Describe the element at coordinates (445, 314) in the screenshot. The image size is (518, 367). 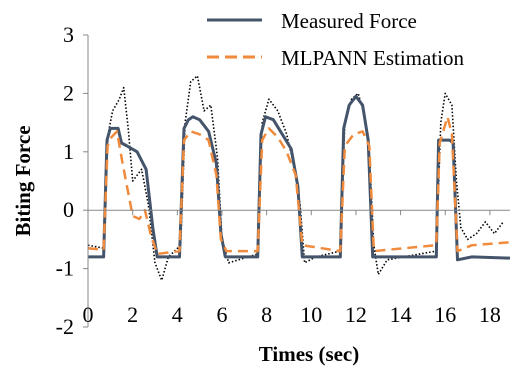
I see `x-tick-label: 16` at that location.